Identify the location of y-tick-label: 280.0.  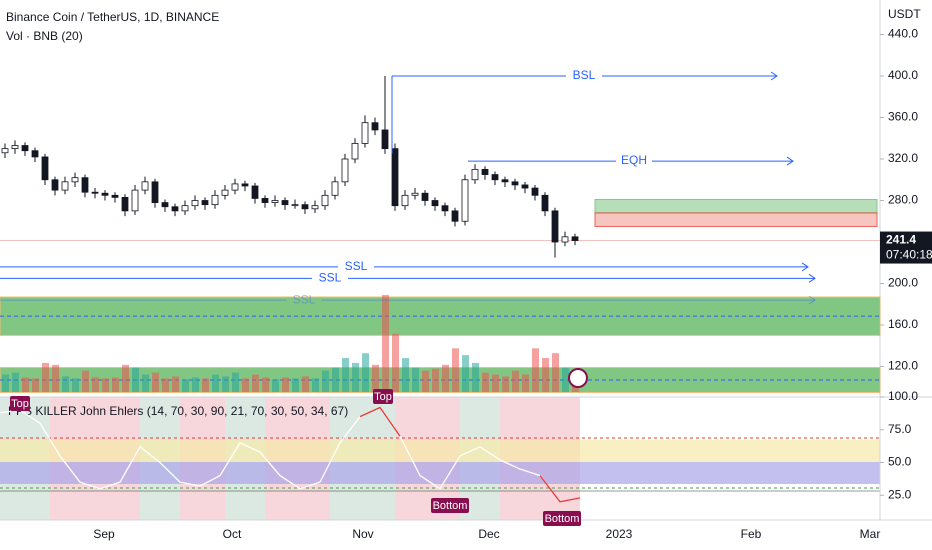
(903, 200).